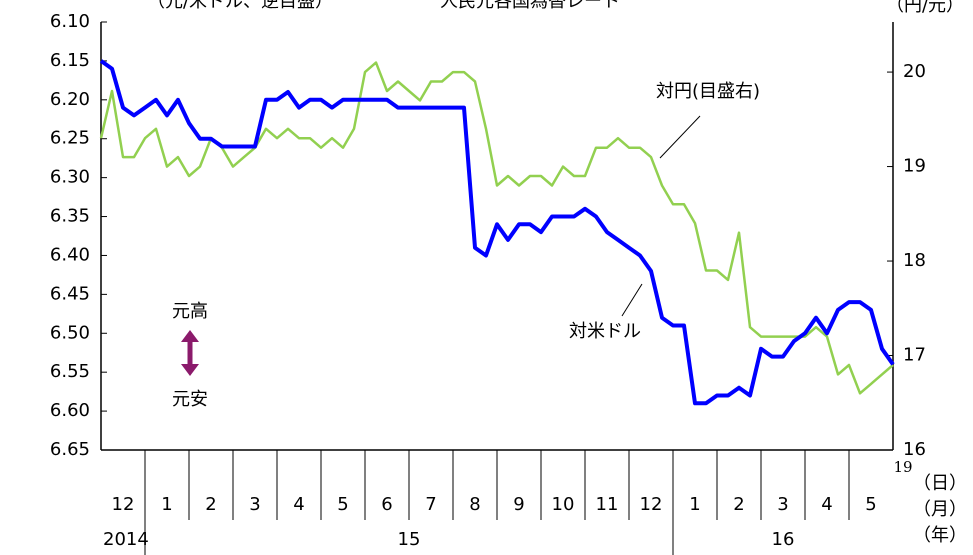 The height and width of the screenshot is (555, 973). What do you see at coordinates (940, 483) in the screenshot?
I see `x-unit-label: （日）` at bounding box center [940, 483].